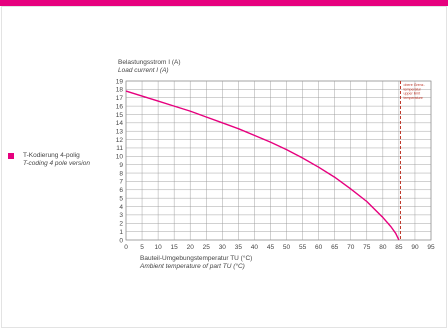 This screenshot has width=448, height=329. Describe the element at coordinates (431, 247) in the screenshot. I see `x-tick-label: 95` at that location.